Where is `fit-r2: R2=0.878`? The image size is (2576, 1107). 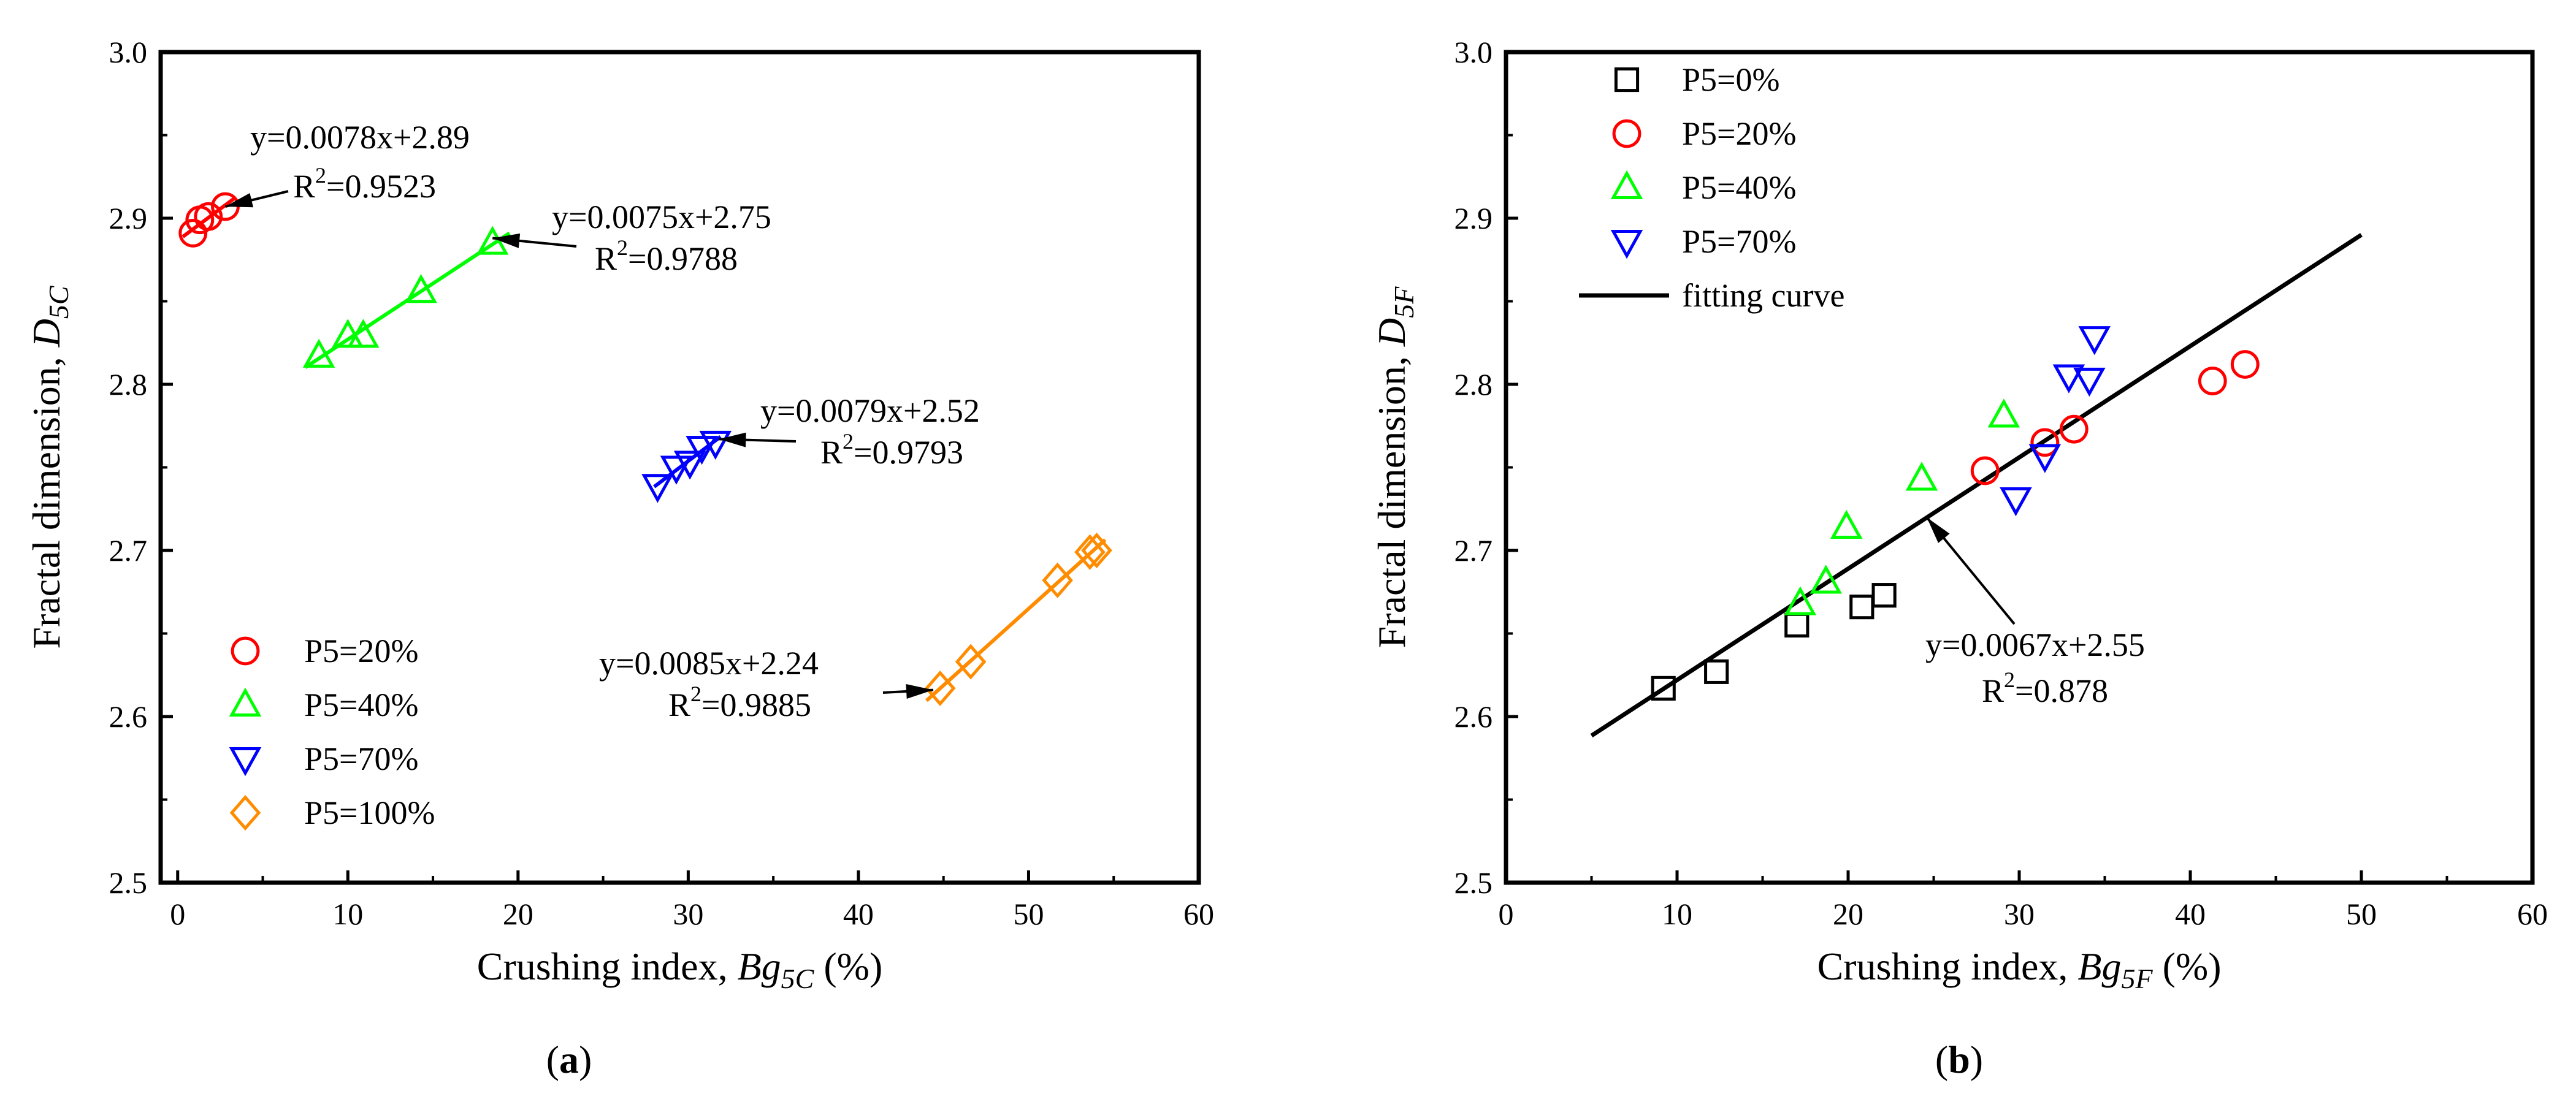
fit-r2: R2=0.878 is located at coordinates (2045, 688).